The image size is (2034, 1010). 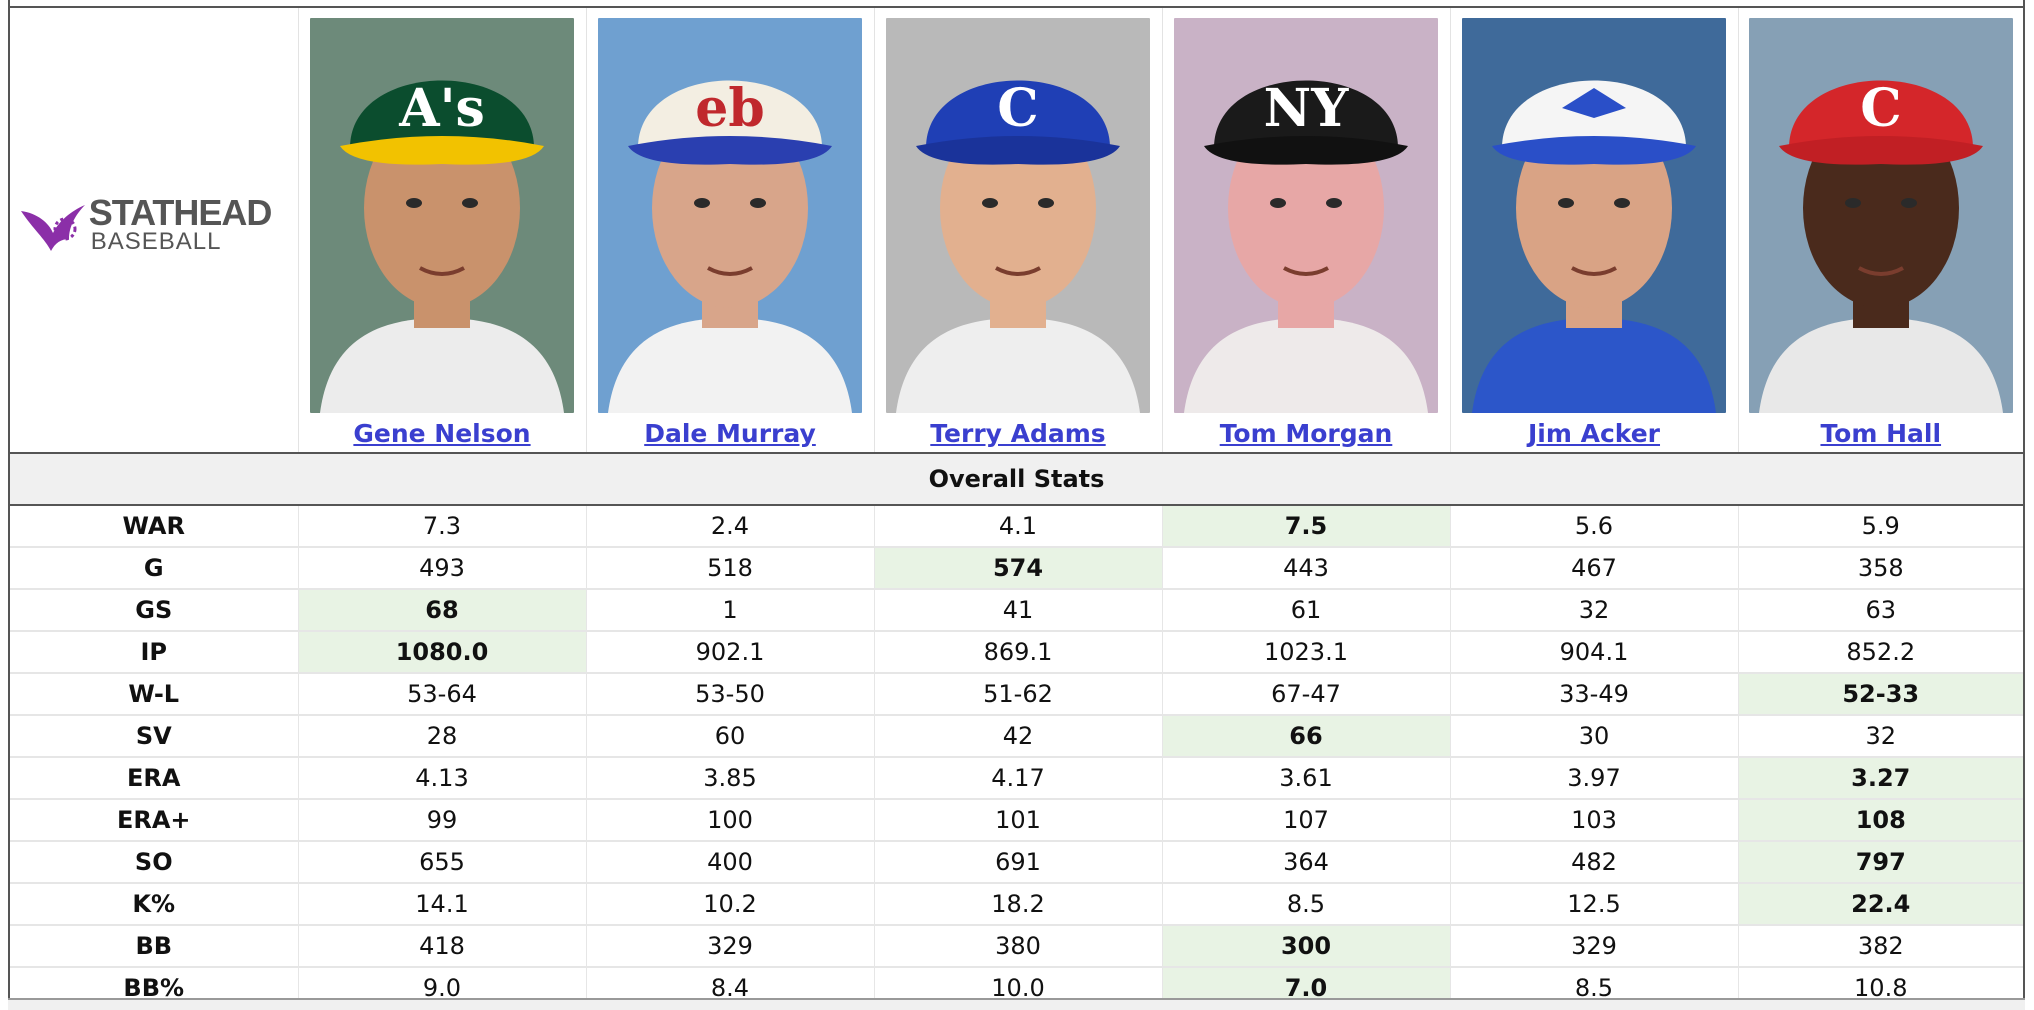 I want to click on stat-value: 4.1, so click(x=1018, y=526).